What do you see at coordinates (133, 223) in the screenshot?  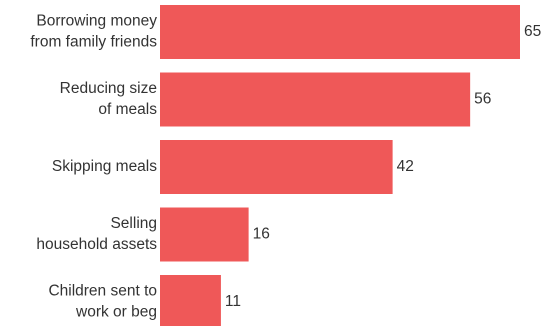 I see `category-label-line: Selling` at bounding box center [133, 223].